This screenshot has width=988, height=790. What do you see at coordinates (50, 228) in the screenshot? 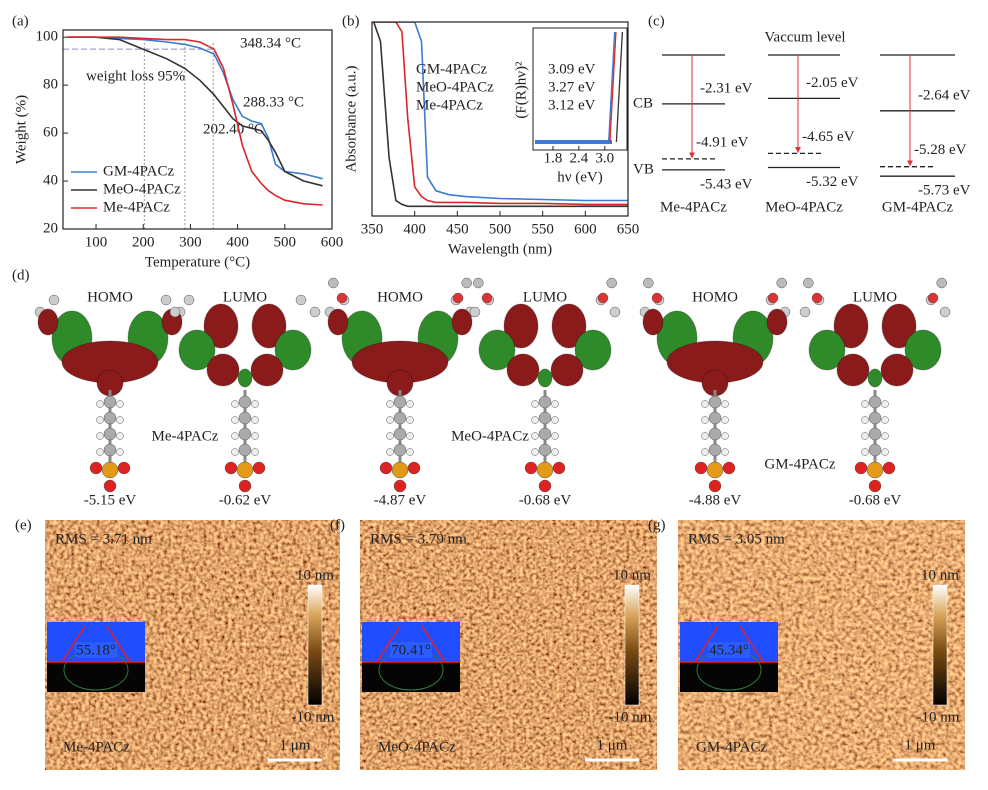
I see `y-tick-label: 20` at bounding box center [50, 228].